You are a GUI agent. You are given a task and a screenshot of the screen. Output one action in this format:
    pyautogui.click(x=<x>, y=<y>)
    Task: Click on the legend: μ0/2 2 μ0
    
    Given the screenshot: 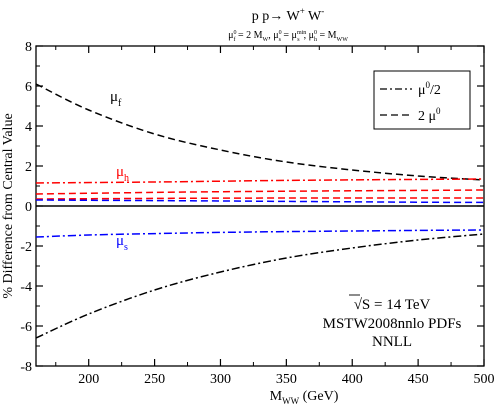 What is the action you would take?
    pyautogui.click(x=422, y=100)
    